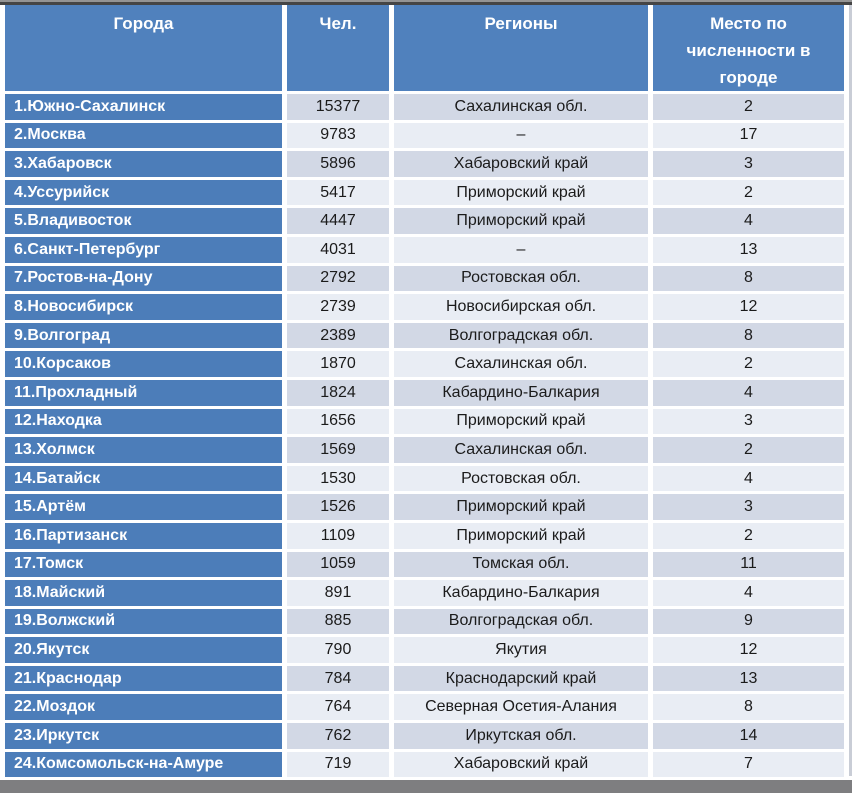 The width and height of the screenshot is (852, 793). What do you see at coordinates (426, 786) in the screenshot?
I see `bottom-edge-bar` at bounding box center [426, 786].